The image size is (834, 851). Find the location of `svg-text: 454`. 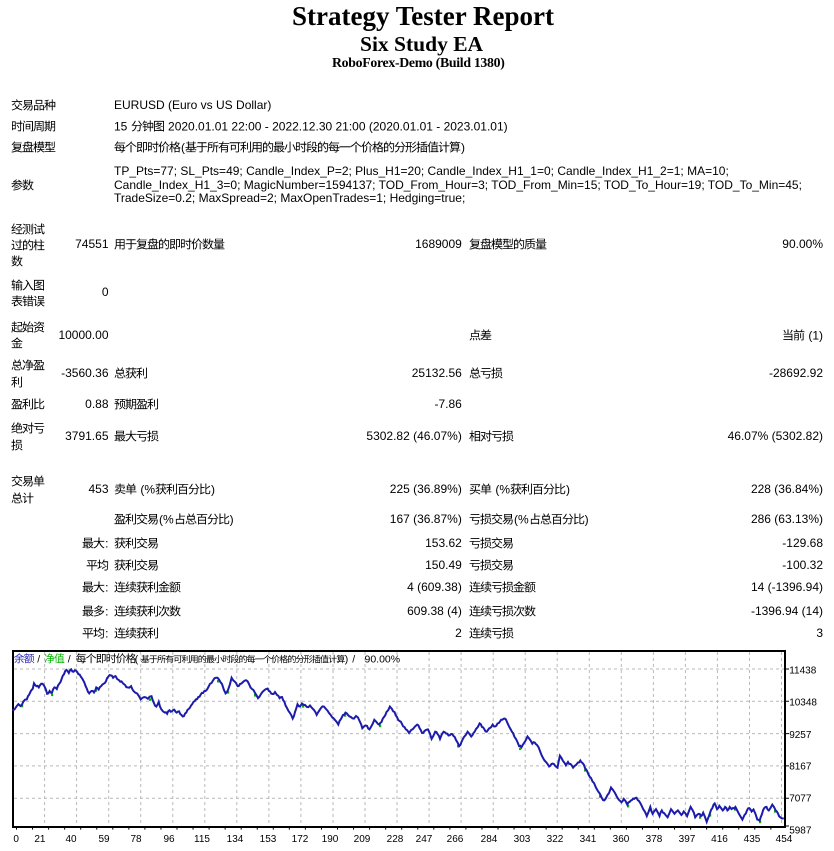

svg-text: 454 is located at coordinates (784, 839).